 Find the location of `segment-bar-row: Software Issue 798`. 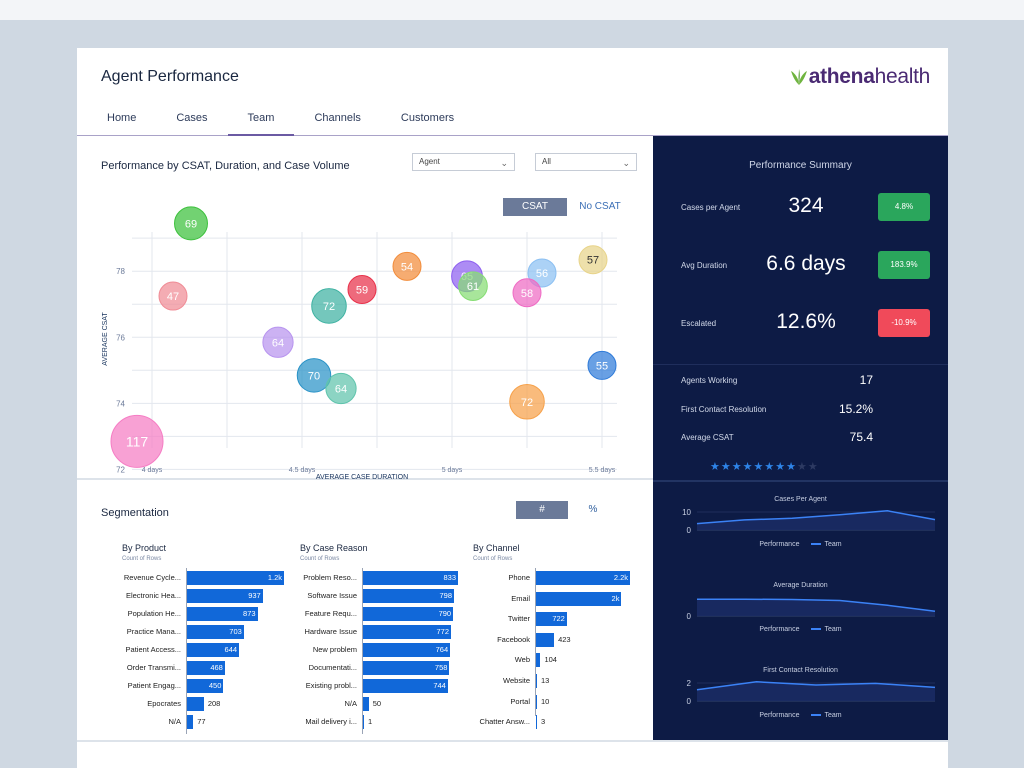

segment-bar-row: Software Issue 798 is located at coordinates (365, 595).